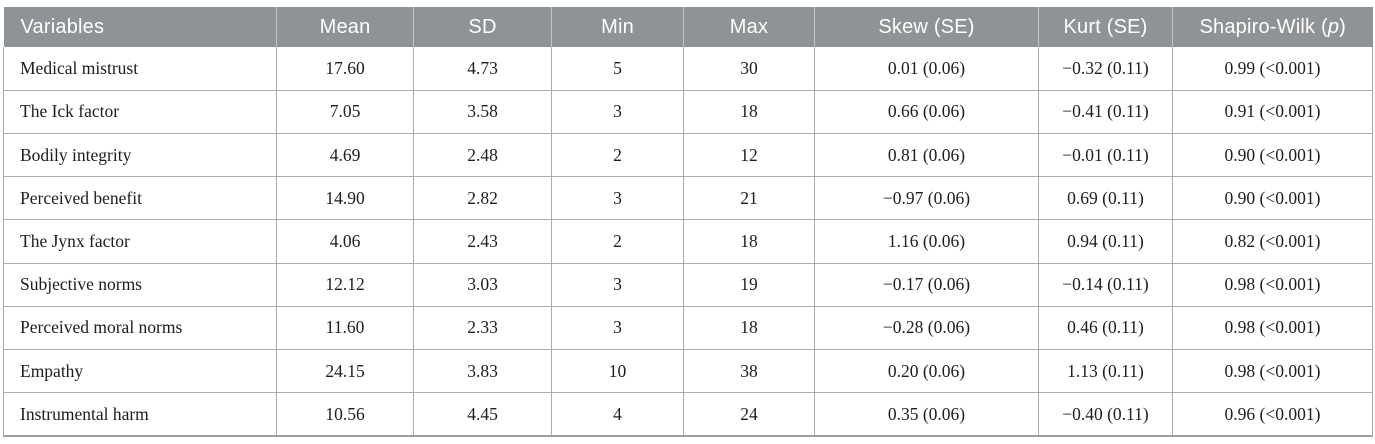  I want to click on column-header-max: Max, so click(749, 27).